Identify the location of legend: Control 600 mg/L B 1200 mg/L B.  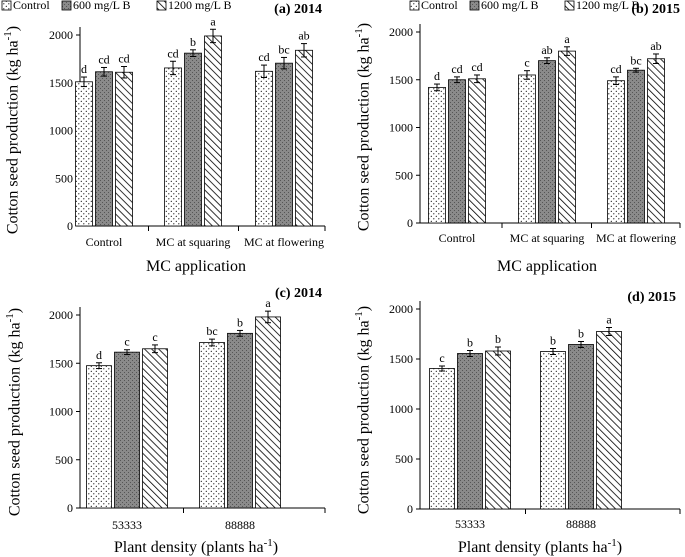
(524, 6).